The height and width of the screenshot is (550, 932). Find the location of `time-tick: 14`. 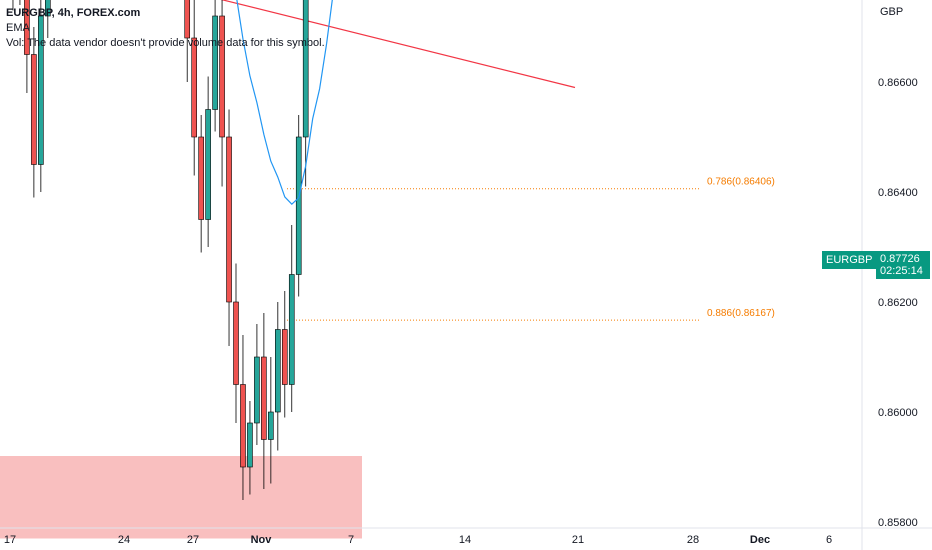

time-tick: 14 is located at coordinates (465, 540).